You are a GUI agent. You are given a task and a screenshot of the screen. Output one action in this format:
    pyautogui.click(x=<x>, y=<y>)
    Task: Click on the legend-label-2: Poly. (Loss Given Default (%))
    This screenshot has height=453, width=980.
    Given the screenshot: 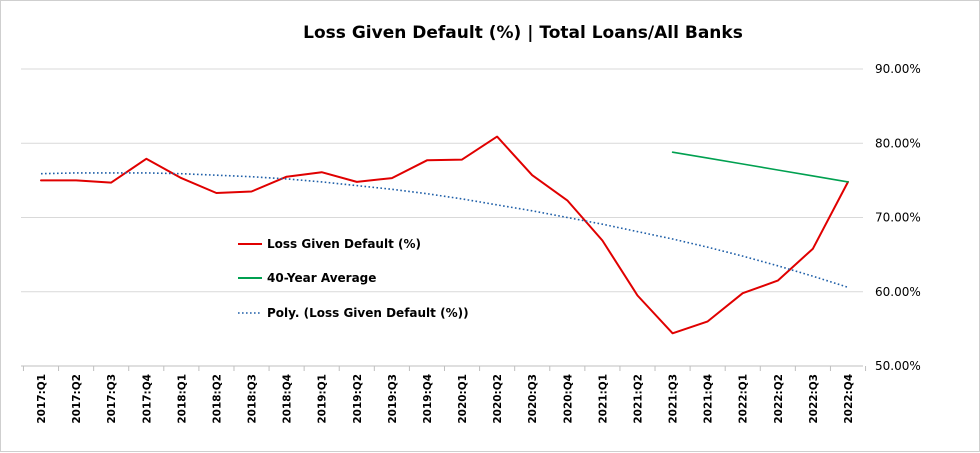 What is the action you would take?
    pyautogui.click(x=368, y=313)
    